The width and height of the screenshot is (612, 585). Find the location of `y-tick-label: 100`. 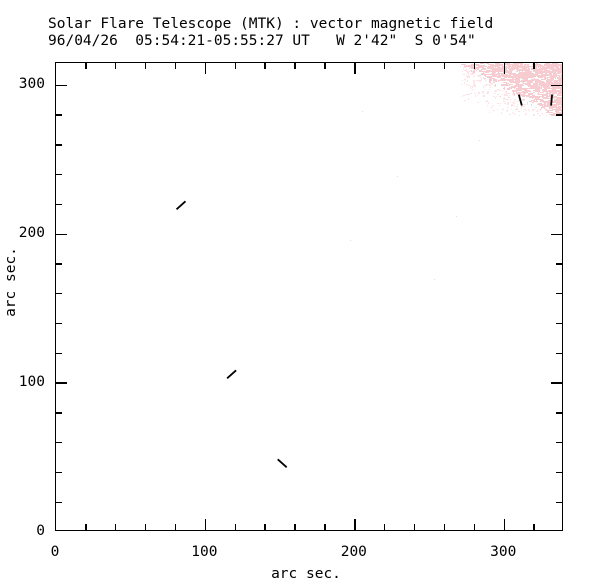

y-tick-label: 100 is located at coordinates (31, 382).